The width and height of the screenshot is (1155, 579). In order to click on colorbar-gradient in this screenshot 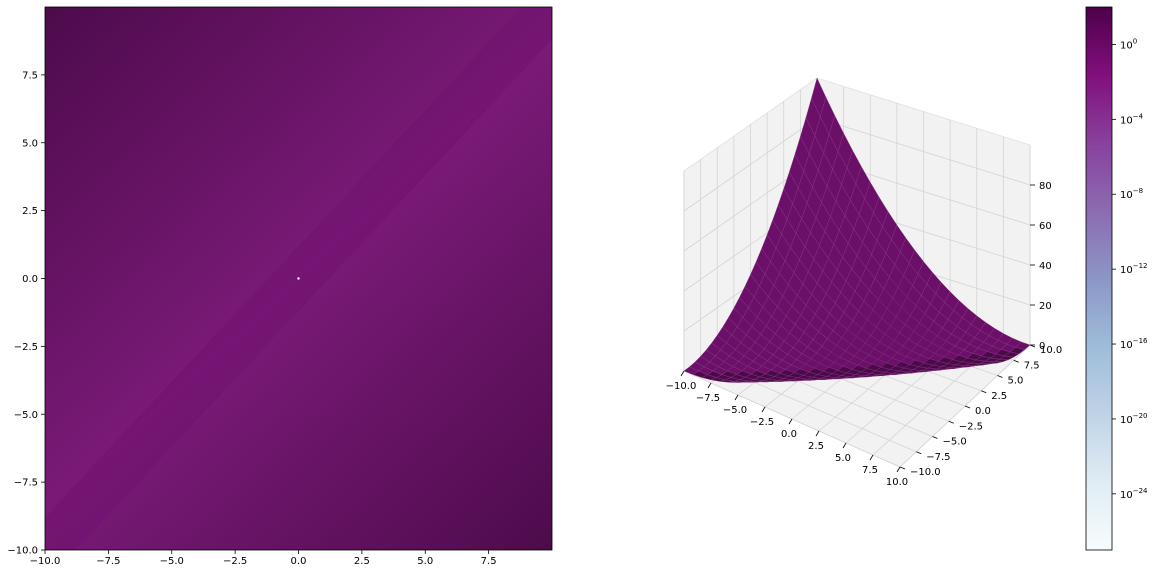, I will do `click(1099, 278)`.